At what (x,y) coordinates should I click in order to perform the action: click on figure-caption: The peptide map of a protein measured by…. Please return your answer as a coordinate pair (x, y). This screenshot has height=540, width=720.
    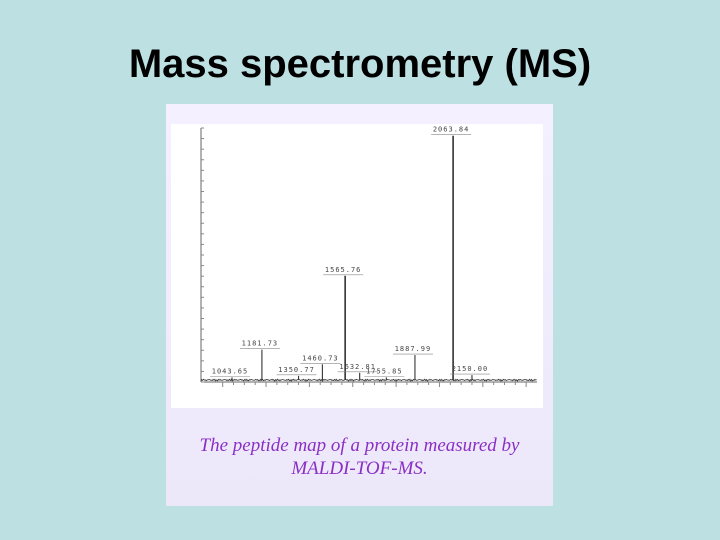
    Looking at the image, I should click on (359, 457).